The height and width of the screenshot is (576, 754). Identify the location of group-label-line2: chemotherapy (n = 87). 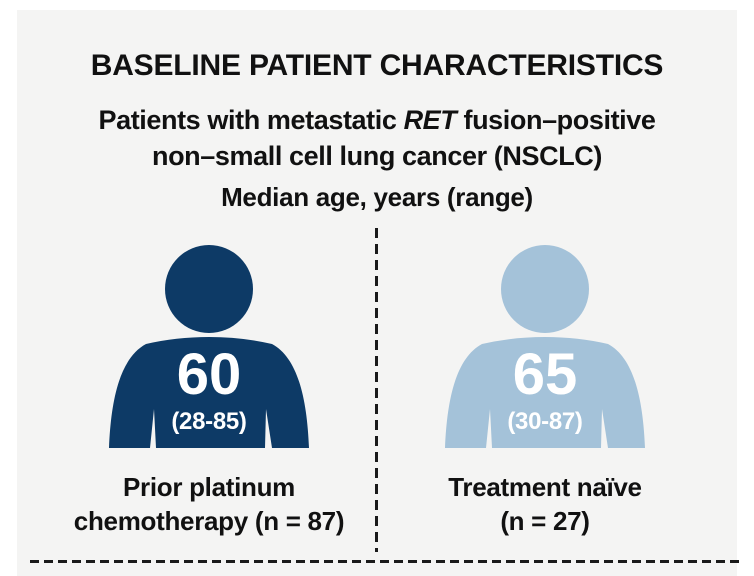
(209, 521).